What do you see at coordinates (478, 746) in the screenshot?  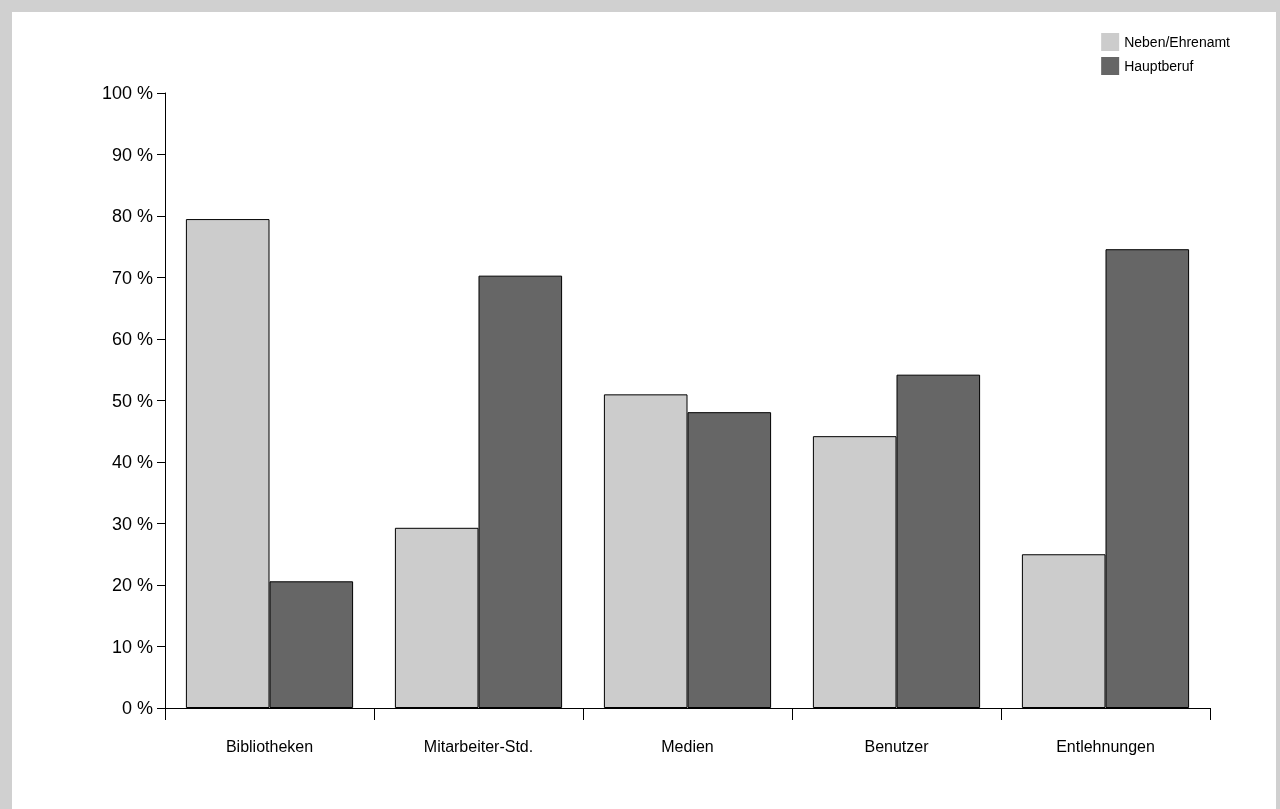 I see `x-tick-label: Mitarbeiter-Std.` at bounding box center [478, 746].